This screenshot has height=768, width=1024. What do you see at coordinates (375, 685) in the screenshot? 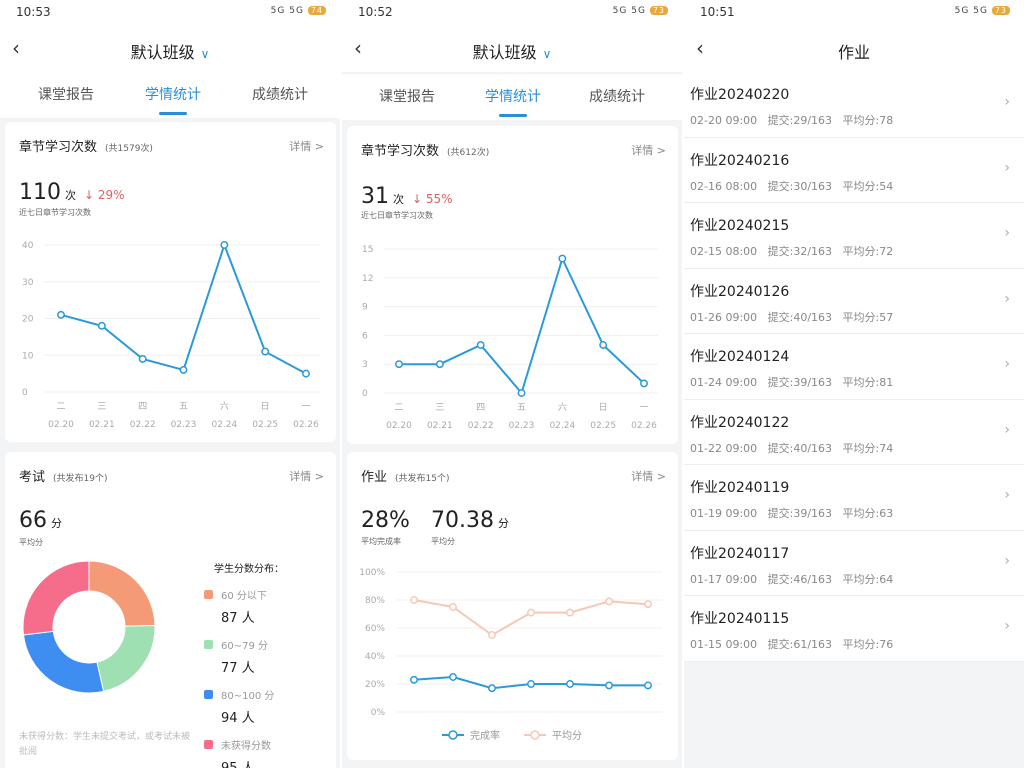
I see `y-tick-label: 20%` at bounding box center [375, 685].